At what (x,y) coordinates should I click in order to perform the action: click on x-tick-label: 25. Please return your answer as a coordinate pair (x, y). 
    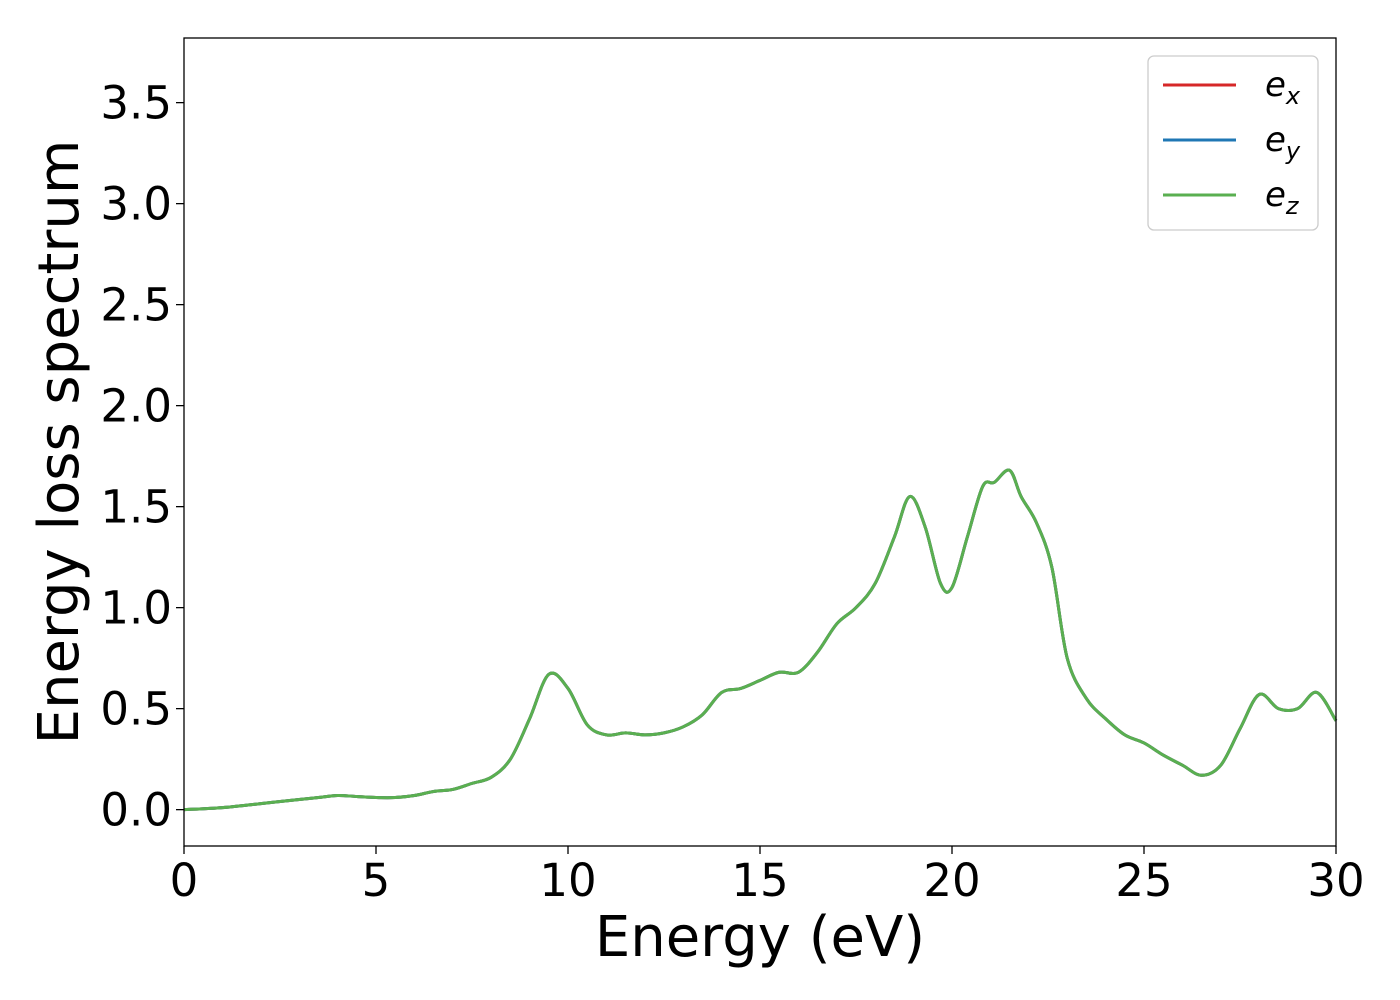
    Looking at the image, I should click on (1143, 880).